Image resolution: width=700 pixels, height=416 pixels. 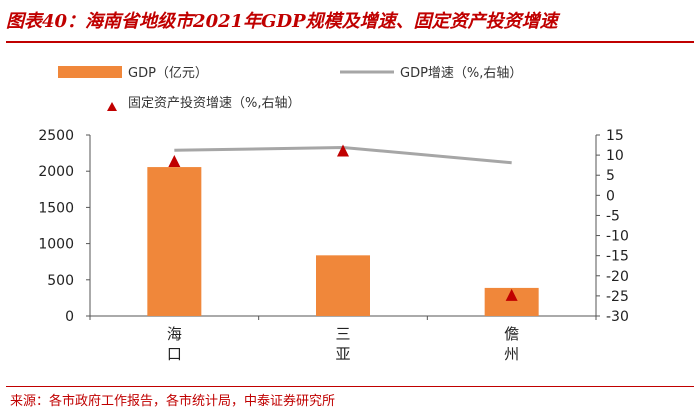 What do you see at coordinates (615, 156) in the screenshot?
I see `y-right-tick-label: 10` at bounding box center [615, 156].